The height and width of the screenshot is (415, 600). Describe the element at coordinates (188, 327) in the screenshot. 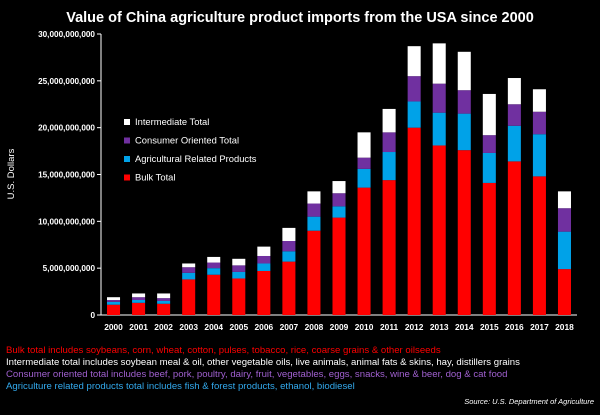

I see `x-tick-label: 2003` at that location.